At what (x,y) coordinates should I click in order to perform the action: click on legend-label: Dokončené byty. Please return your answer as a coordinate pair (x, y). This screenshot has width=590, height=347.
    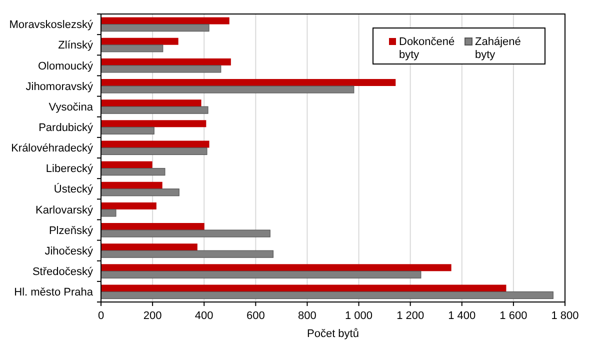
    Looking at the image, I should click on (427, 48).